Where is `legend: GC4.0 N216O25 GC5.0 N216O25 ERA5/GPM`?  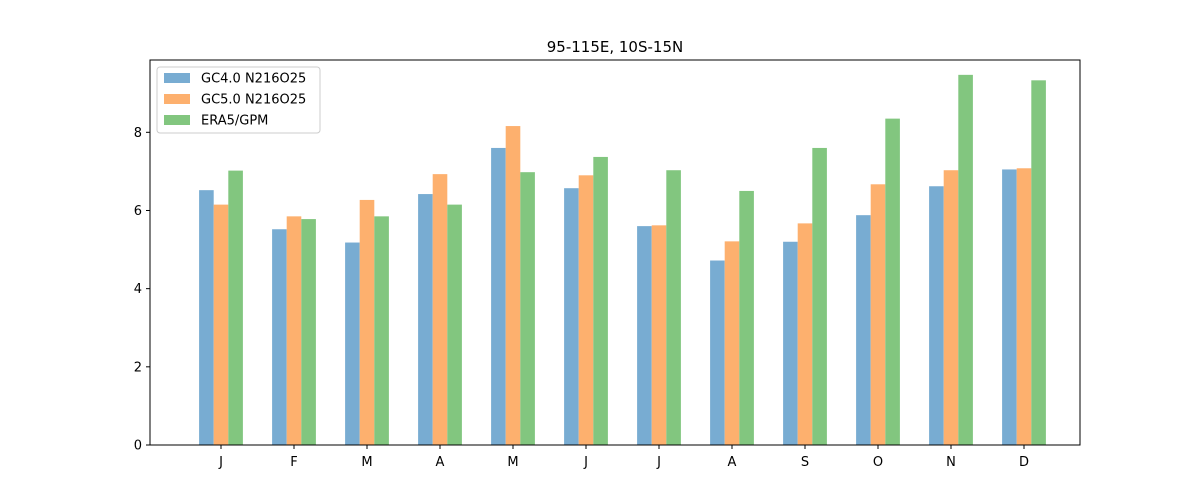 legend: GC4.0 N216O25 GC5.0 N216O25 ERA5/GPM is located at coordinates (238, 100).